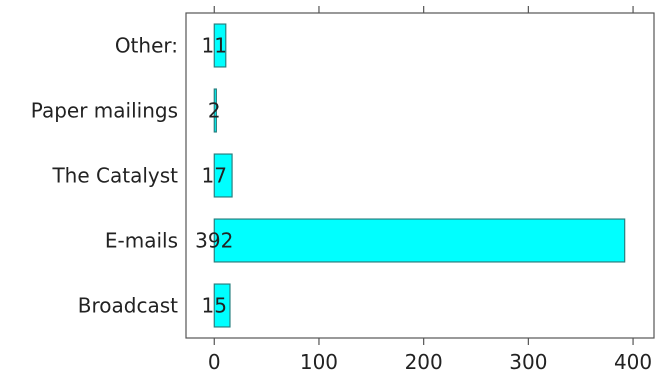 The width and height of the screenshot is (670, 377). I want to click on category-label: The Catalyst, so click(114, 176).